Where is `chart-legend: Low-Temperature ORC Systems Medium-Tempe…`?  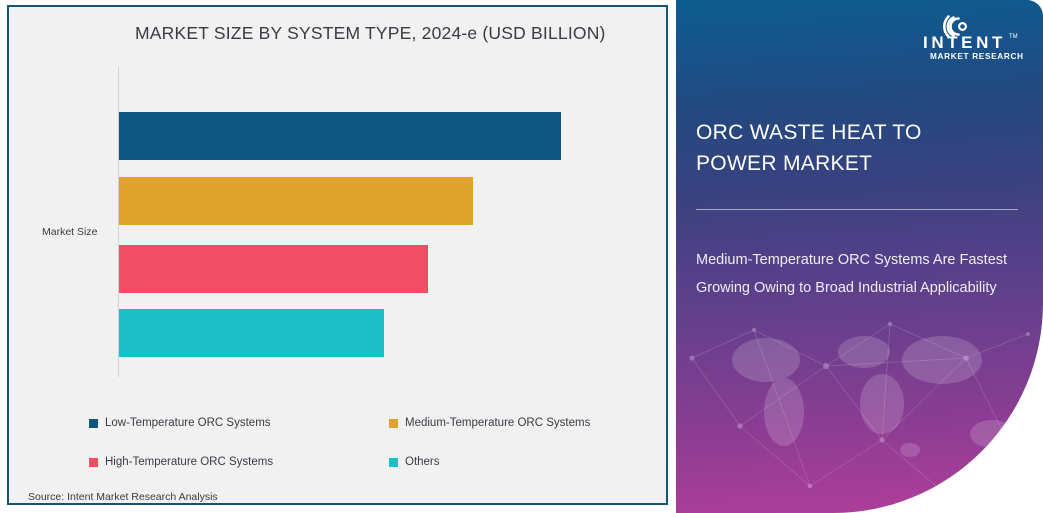 chart-legend: Low-Temperature ORC Systems Medium-Tempe… is located at coordinates (369, 456).